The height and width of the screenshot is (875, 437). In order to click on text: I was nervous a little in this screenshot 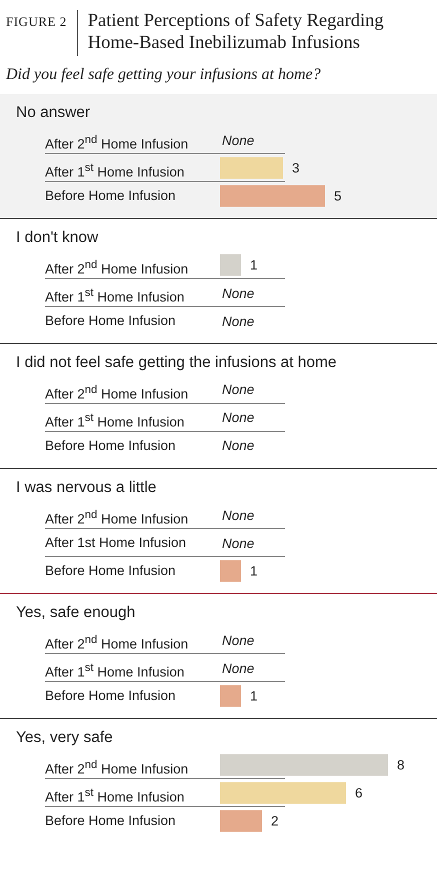, I will do `click(86, 488)`.